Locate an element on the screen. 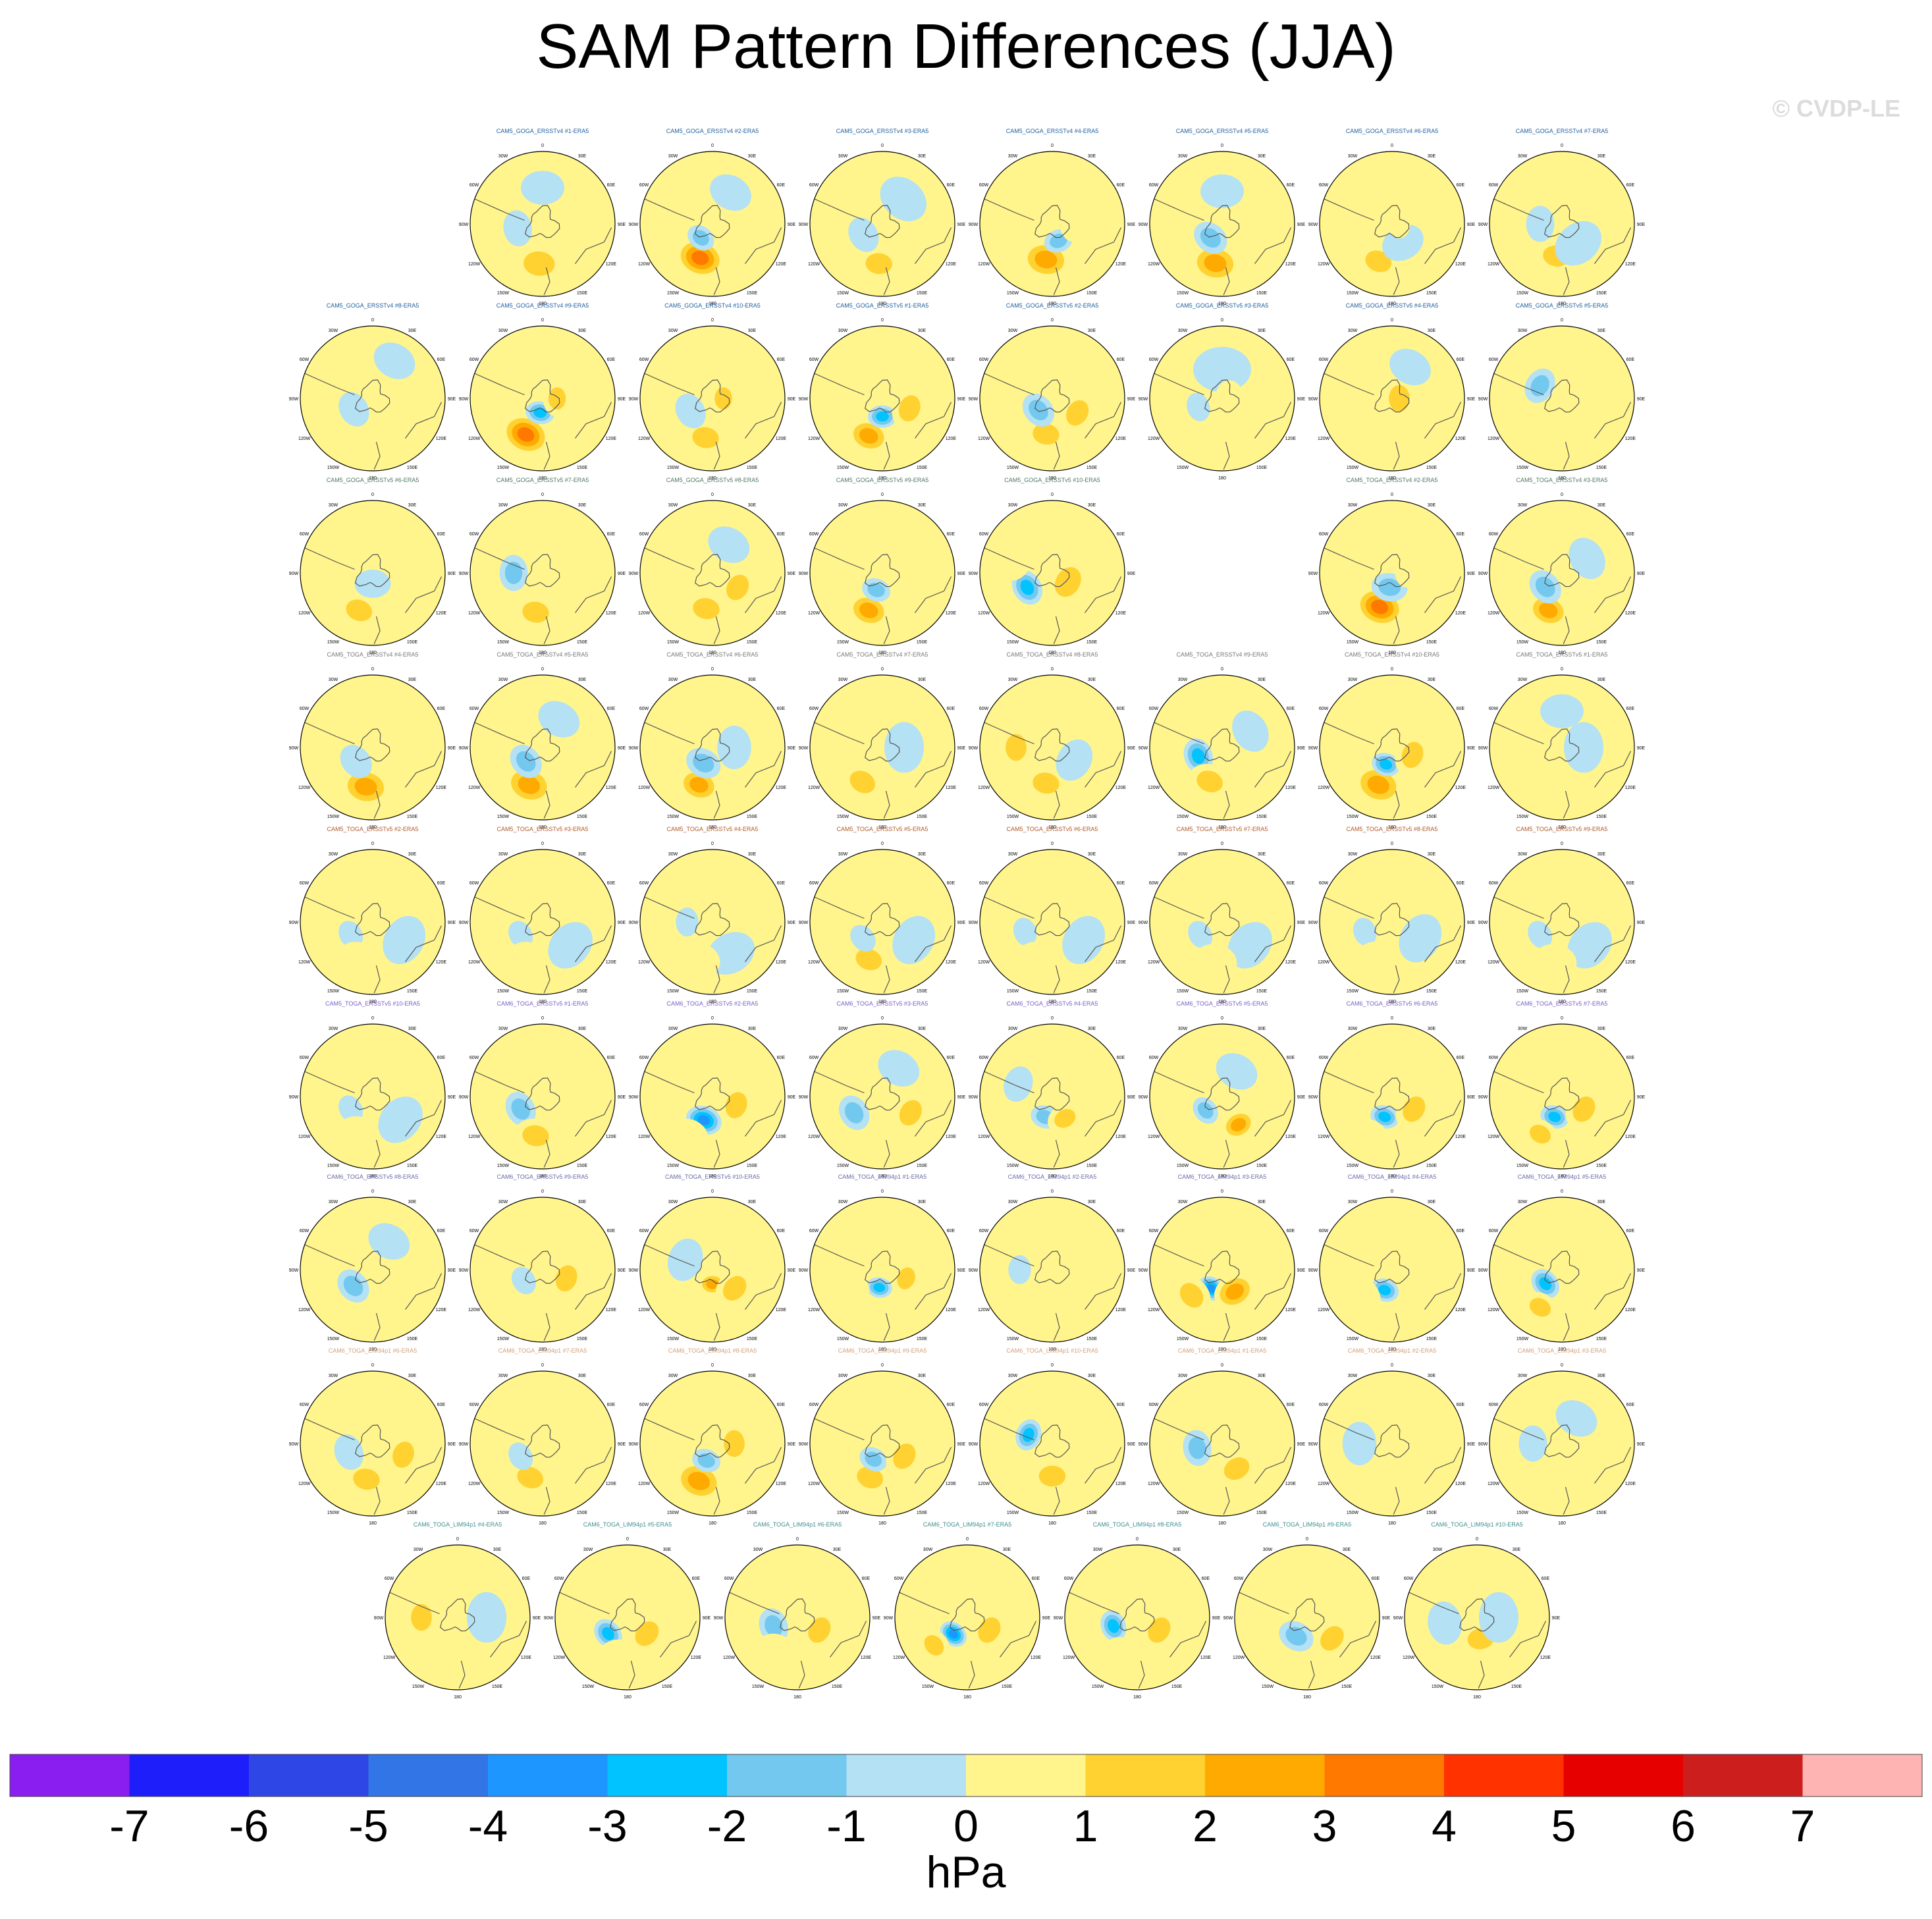 The image size is (1932, 1919). panel-title: CAM5_GOGA_ERSSTv5 #8-ERA5 is located at coordinates (712, 480).